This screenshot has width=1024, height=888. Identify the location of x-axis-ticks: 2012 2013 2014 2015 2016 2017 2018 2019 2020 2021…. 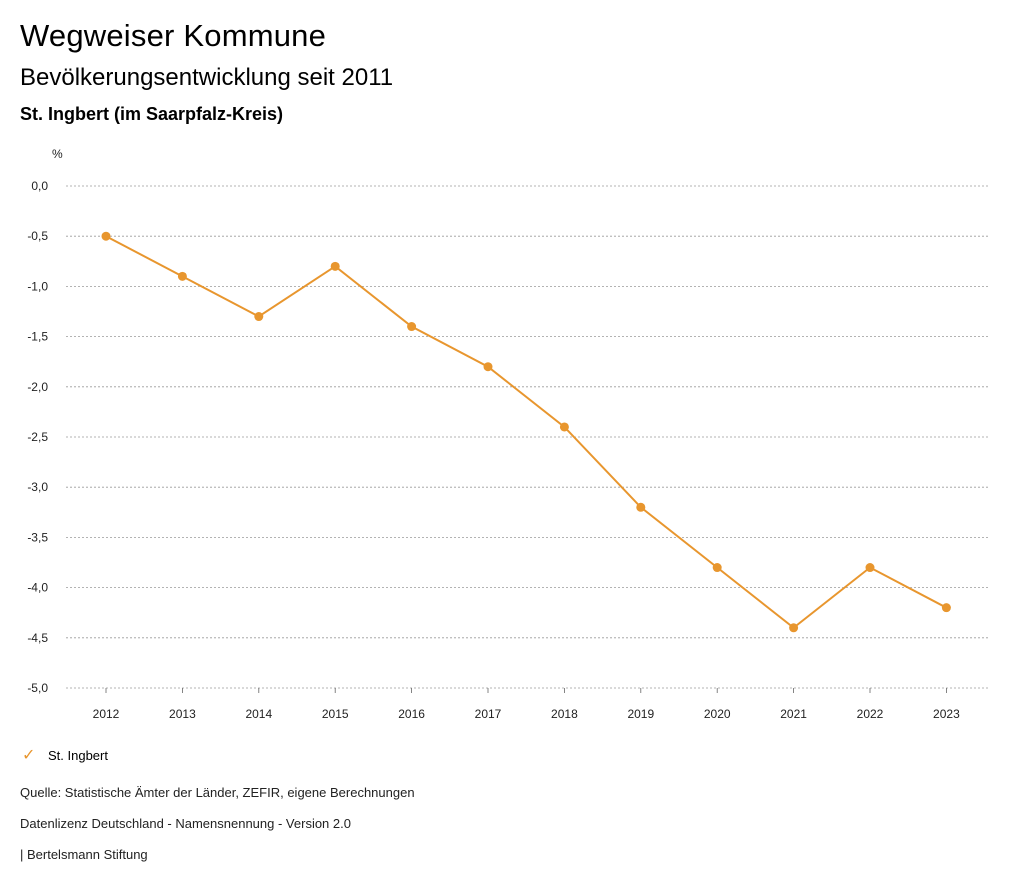
(526, 704).